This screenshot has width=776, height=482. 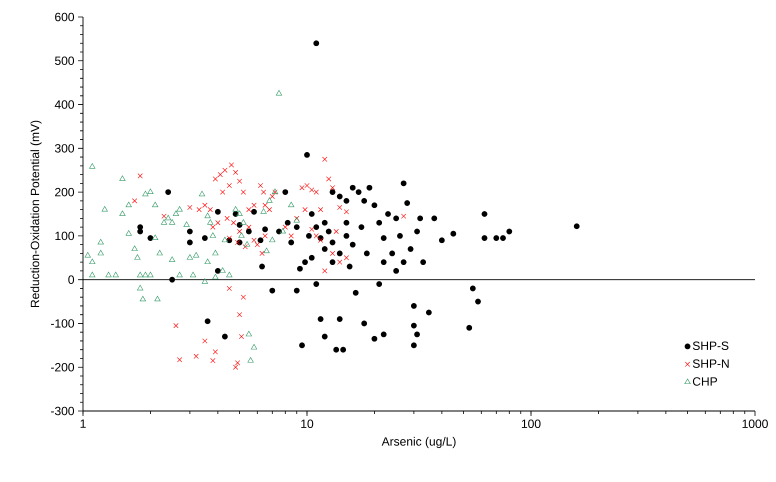 I want to click on legend-label: SHP-N, so click(x=710, y=363).